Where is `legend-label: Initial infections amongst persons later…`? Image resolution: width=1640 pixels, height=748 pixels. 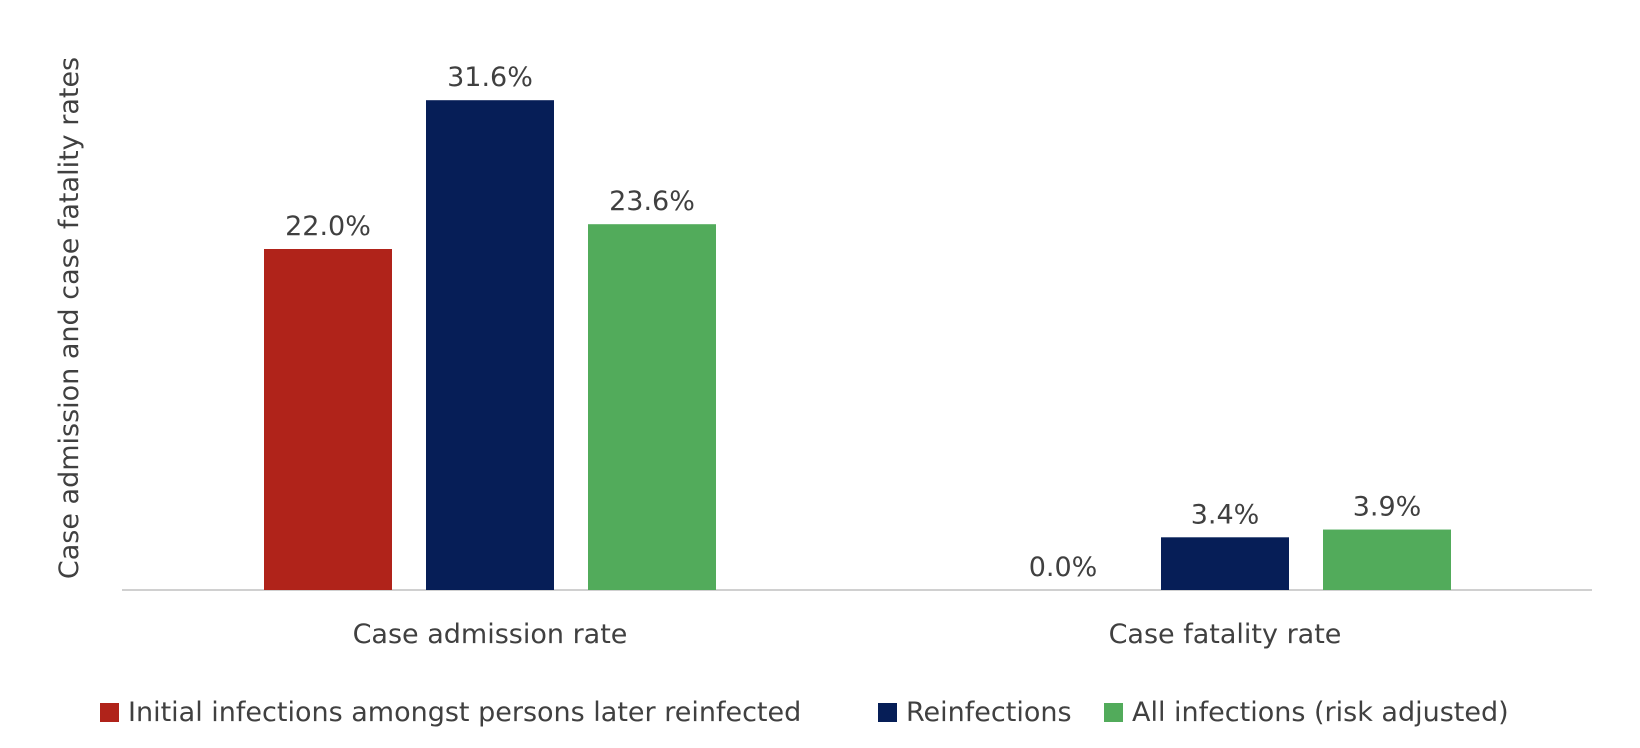
legend-label: Initial infections amongst persons later… is located at coordinates (464, 712).